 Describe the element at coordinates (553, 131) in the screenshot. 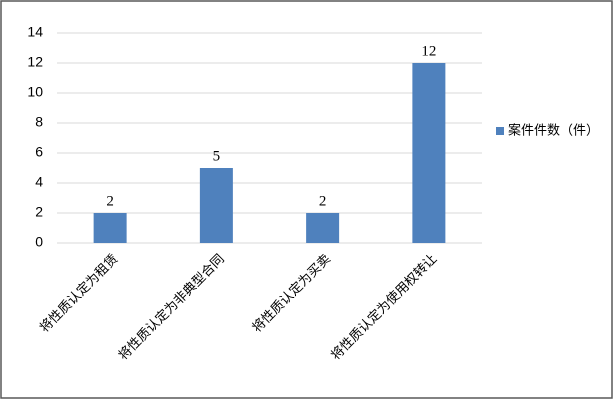

I see `legend-label: 案件件数（件）` at that location.